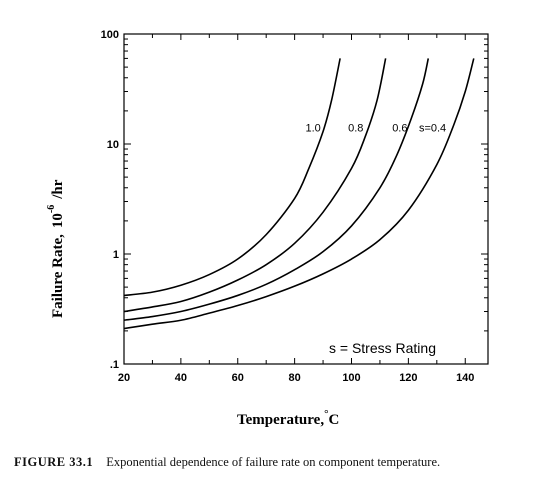  Describe the element at coordinates (280, 420) in the screenshot. I see `x-axis-label: Temperature,` at that location.